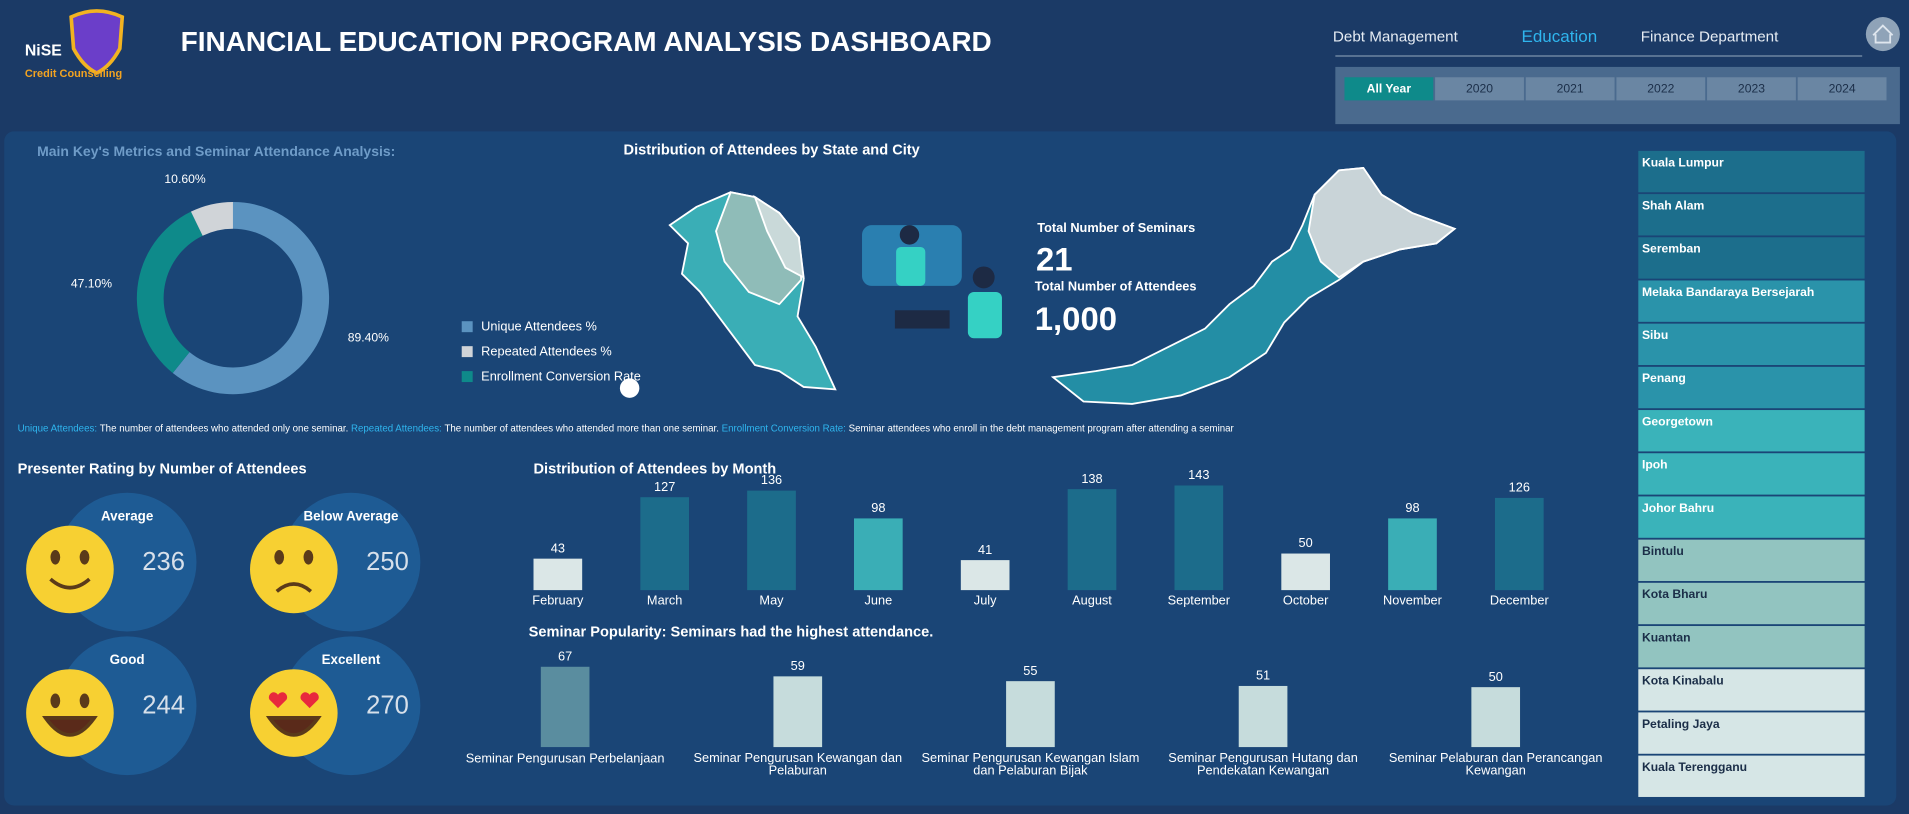 The height and width of the screenshot is (814, 1909). Describe the element at coordinates (664, 599) in the screenshot. I see `x-tick-label: March` at that location.